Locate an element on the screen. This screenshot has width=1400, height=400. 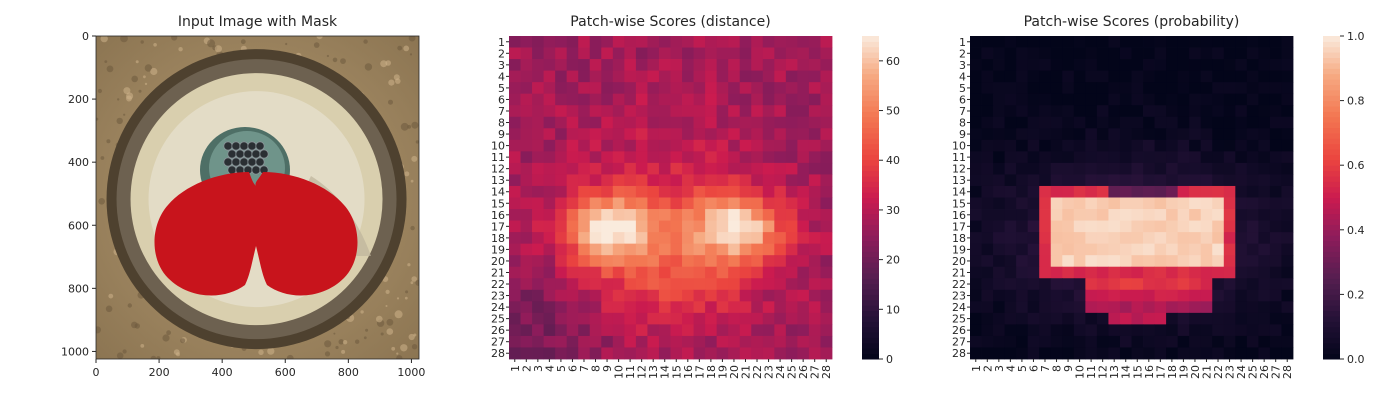
col-tick-label: 16 is located at coordinates (688, 372).